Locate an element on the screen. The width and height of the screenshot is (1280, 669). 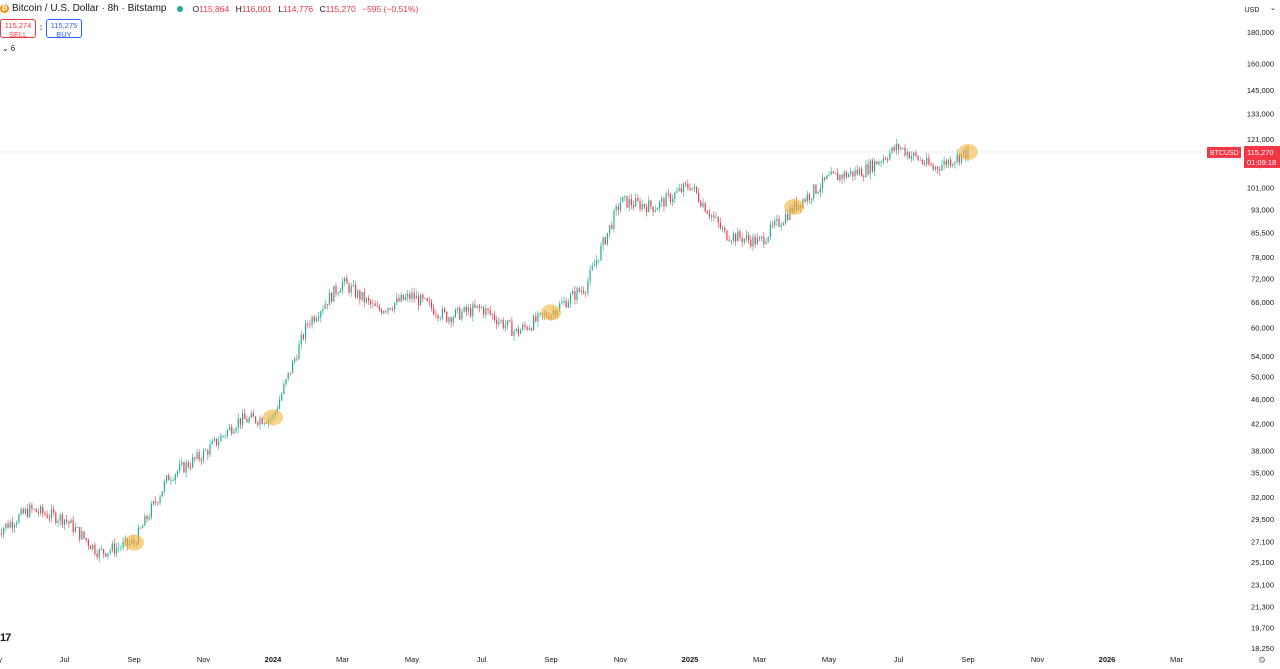
x-tick-label: Mar is located at coordinates (759, 659).